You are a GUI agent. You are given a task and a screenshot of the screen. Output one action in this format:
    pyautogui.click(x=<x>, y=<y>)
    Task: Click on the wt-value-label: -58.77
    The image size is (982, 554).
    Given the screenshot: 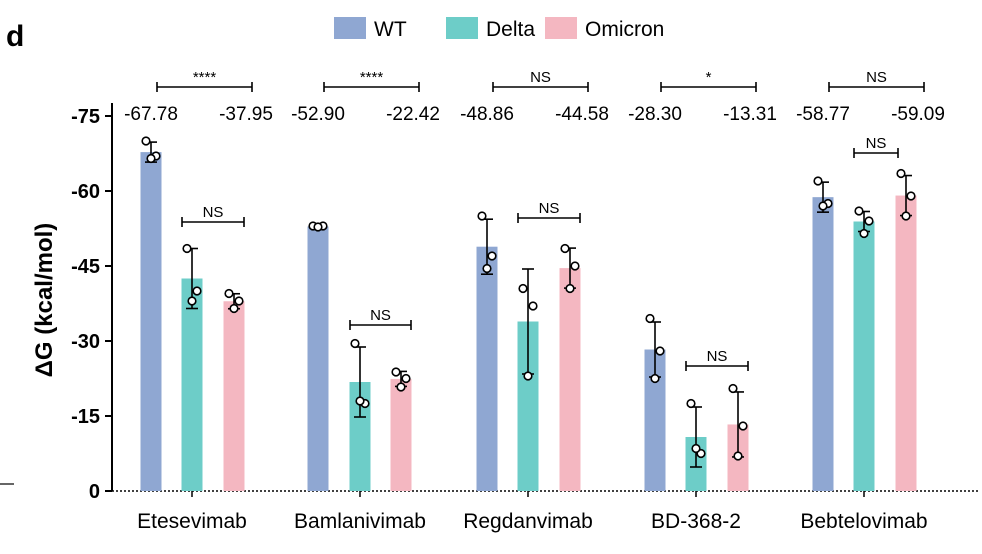 What is the action you would take?
    pyautogui.click(x=823, y=114)
    